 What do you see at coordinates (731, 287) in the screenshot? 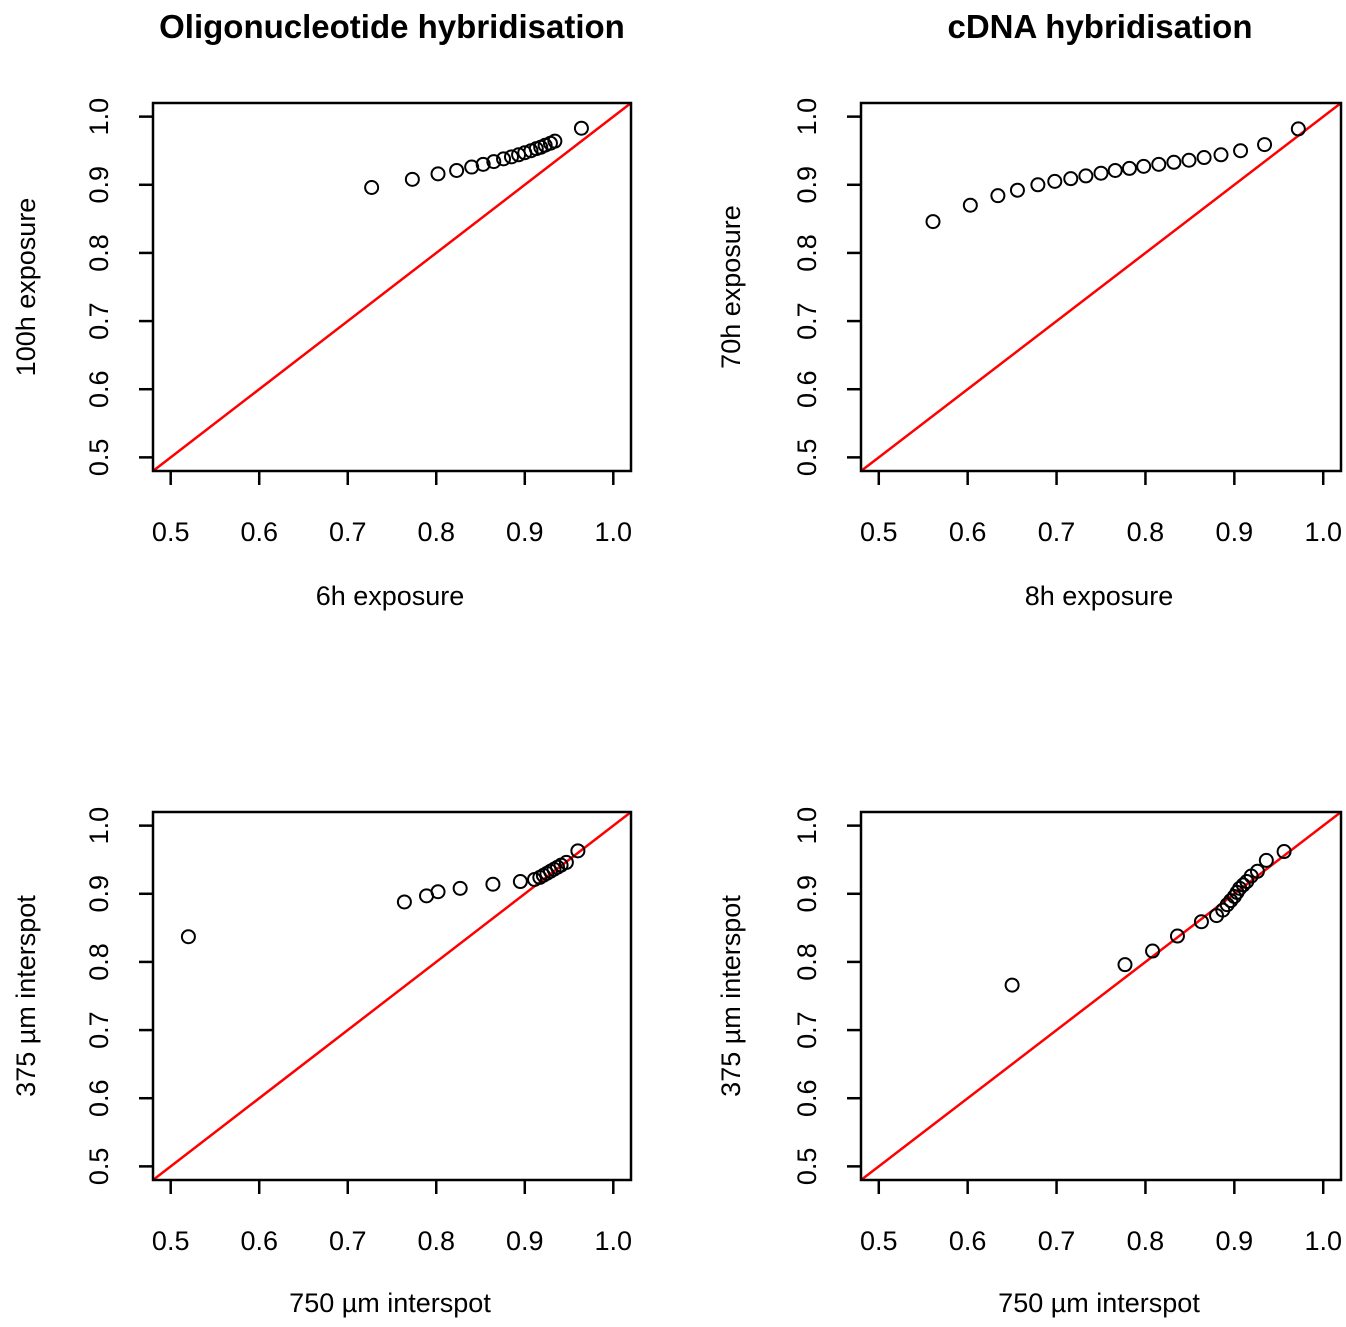
I see `y-axis-label: 70h exposure` at bounding box center [731, 287].